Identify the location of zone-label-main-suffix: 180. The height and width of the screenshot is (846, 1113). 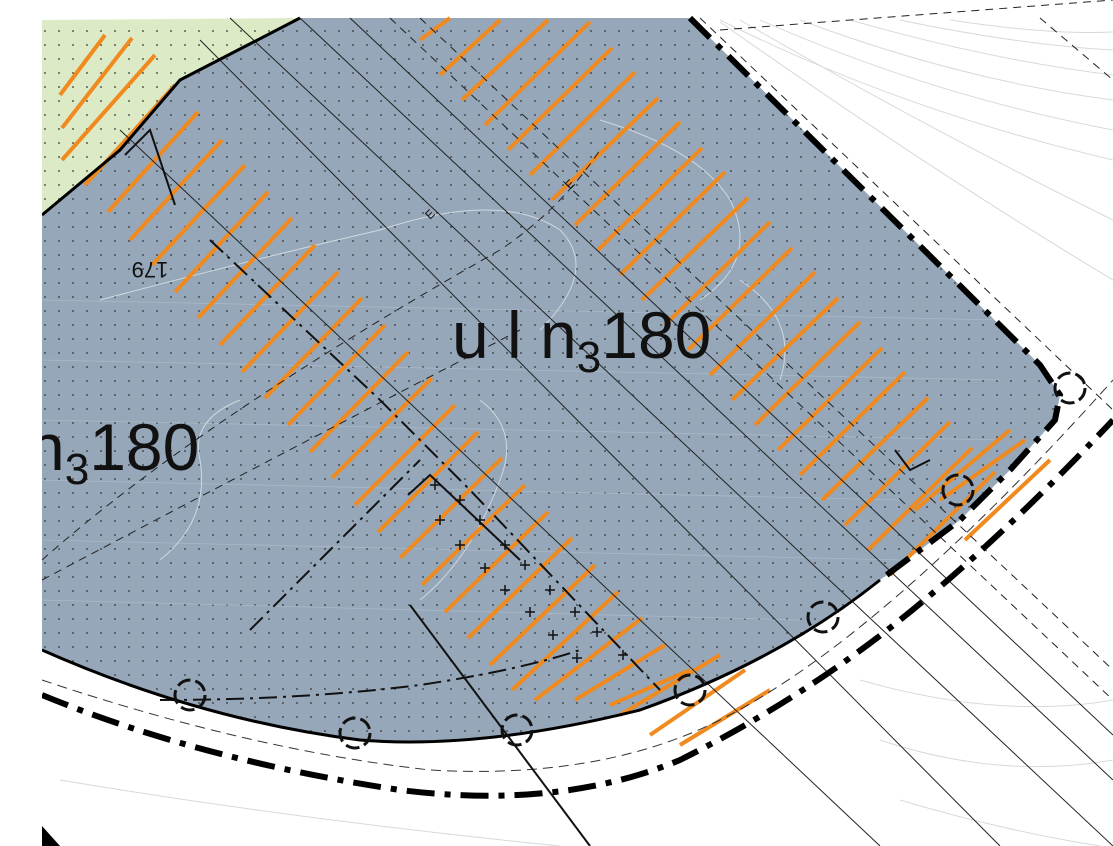
(656, 335).